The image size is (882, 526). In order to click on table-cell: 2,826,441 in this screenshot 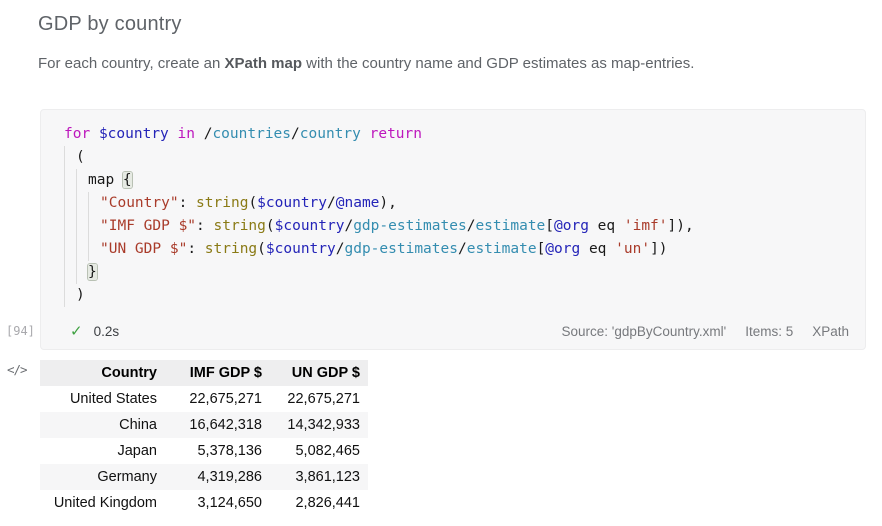, I will do `click(327, 503)`.